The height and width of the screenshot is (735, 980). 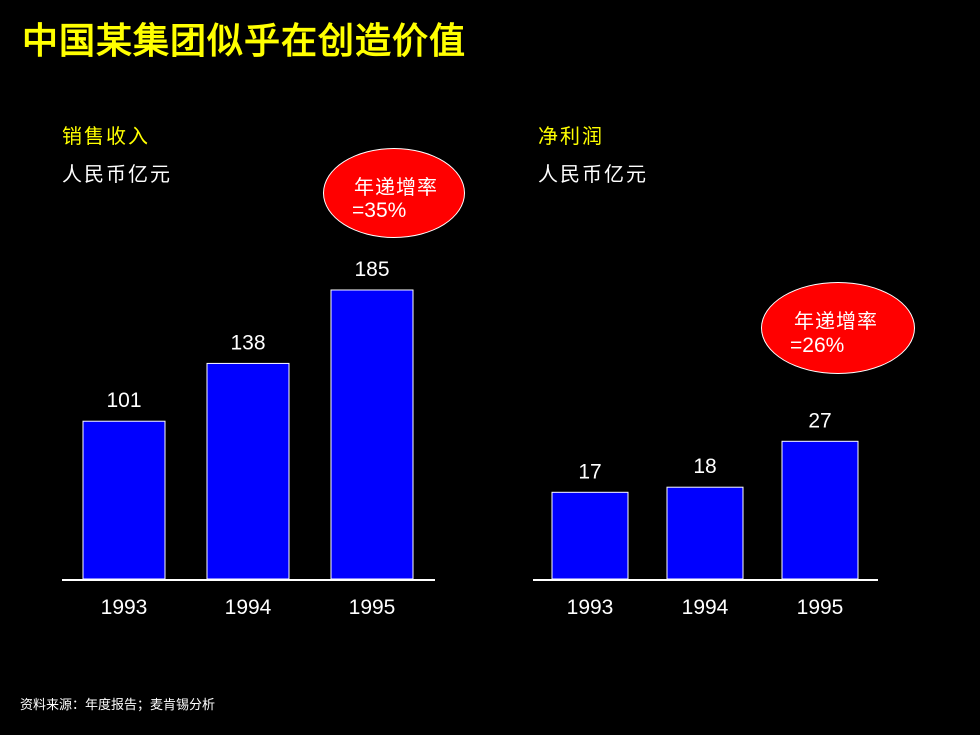 What do you see at coordinates (247, 342) in the screenshot?
I see `value-label-1994: 138` at bounding box center [247, 342].